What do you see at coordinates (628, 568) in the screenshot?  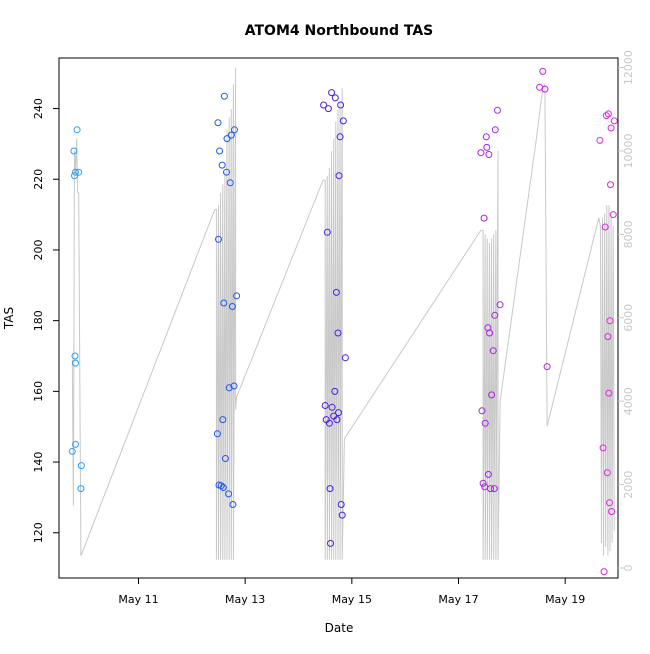 I see `right-y-tick-label: 0` at bounding box center [628, 568].